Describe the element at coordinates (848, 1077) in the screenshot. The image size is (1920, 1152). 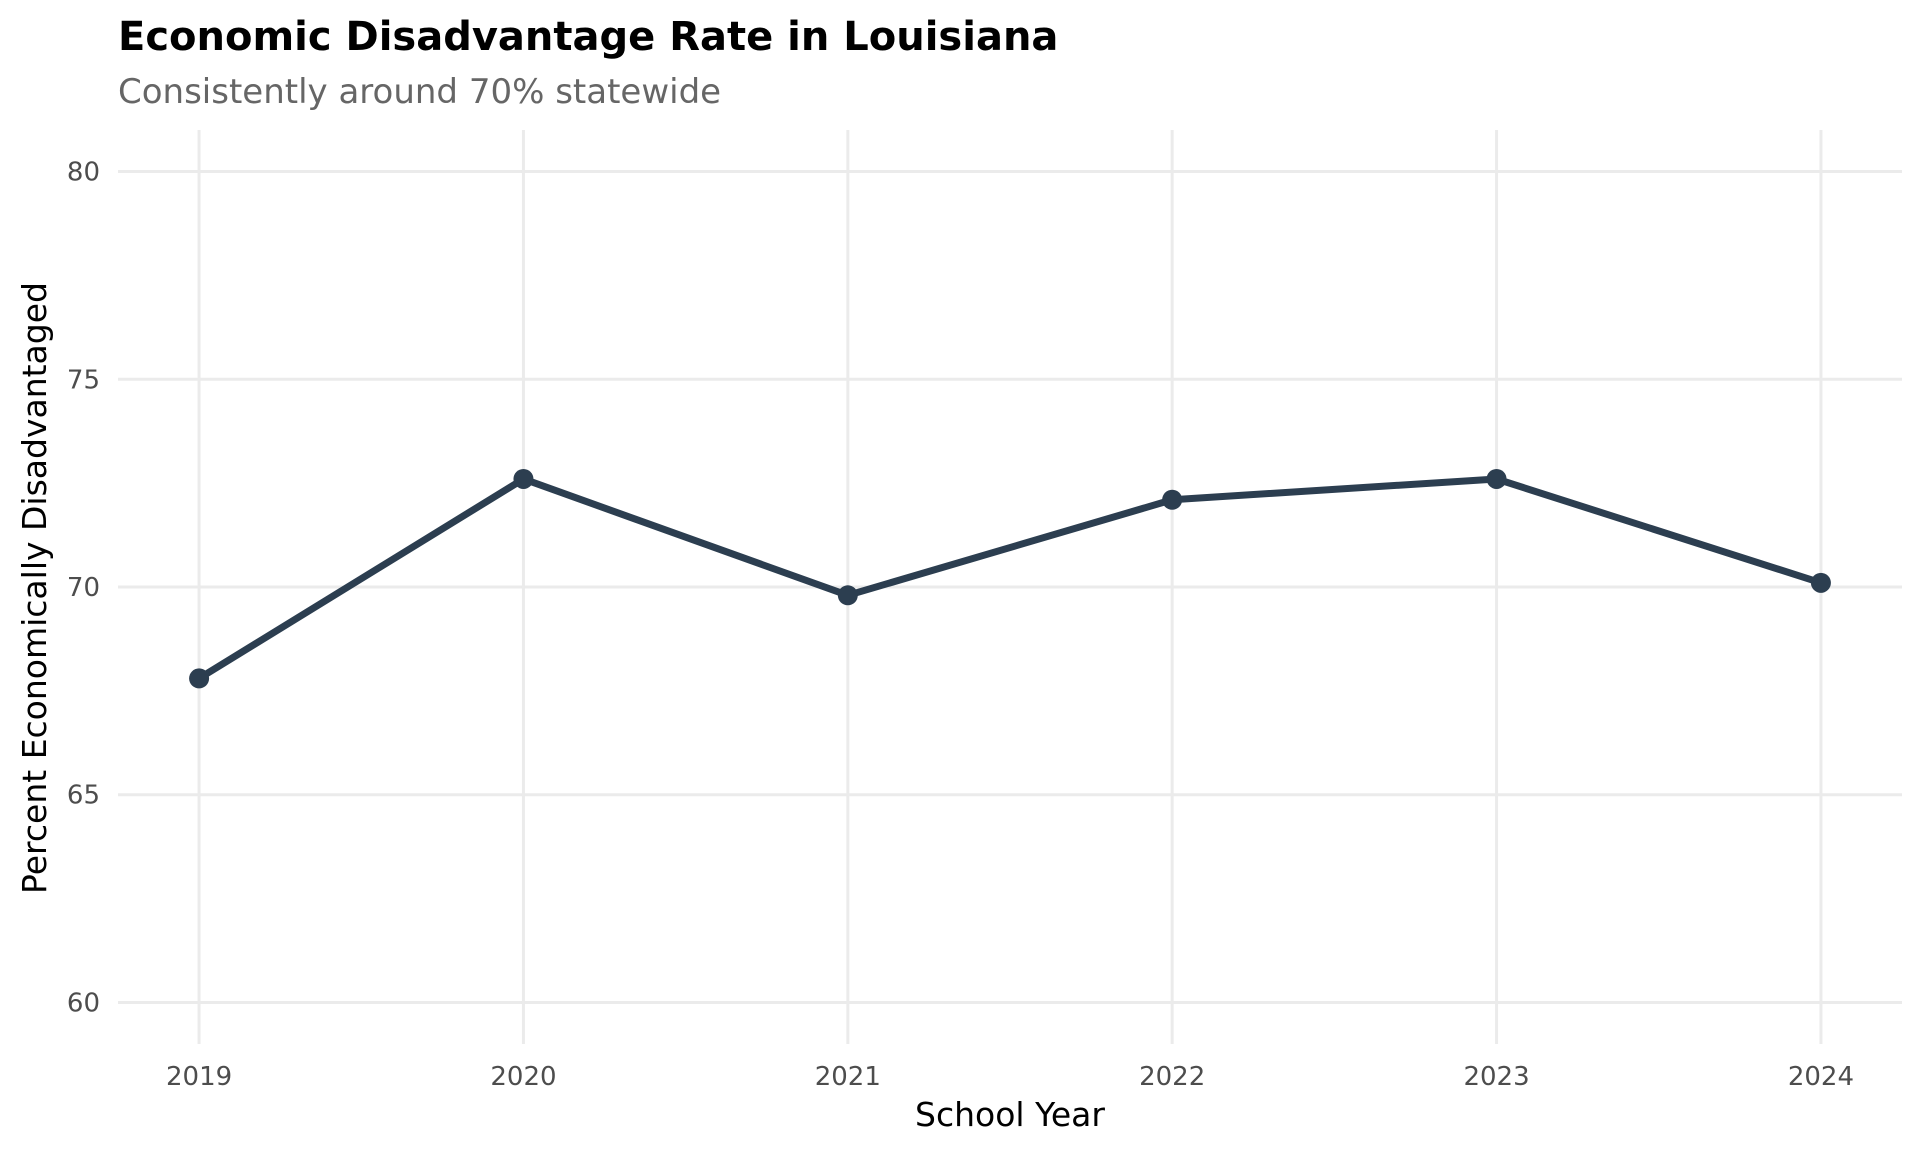
I see `x-tick-label: 2021` at that location.